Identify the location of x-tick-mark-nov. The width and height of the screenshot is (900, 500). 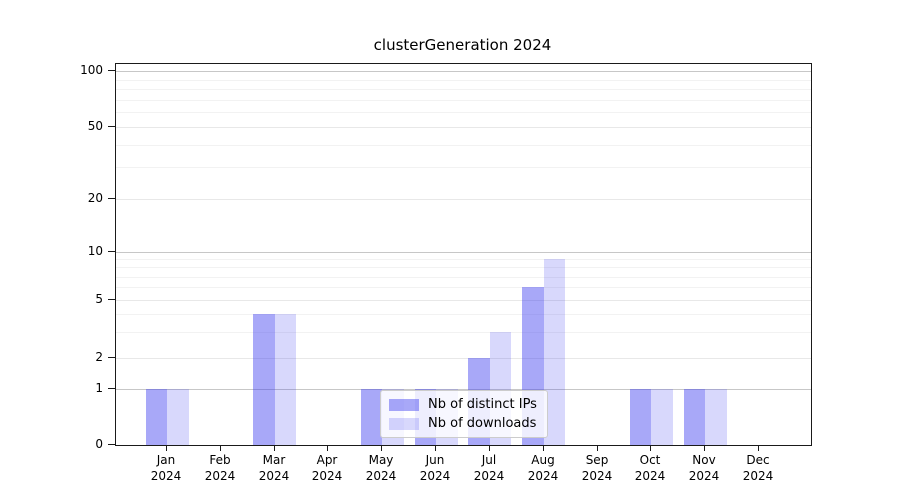
(704, 448).